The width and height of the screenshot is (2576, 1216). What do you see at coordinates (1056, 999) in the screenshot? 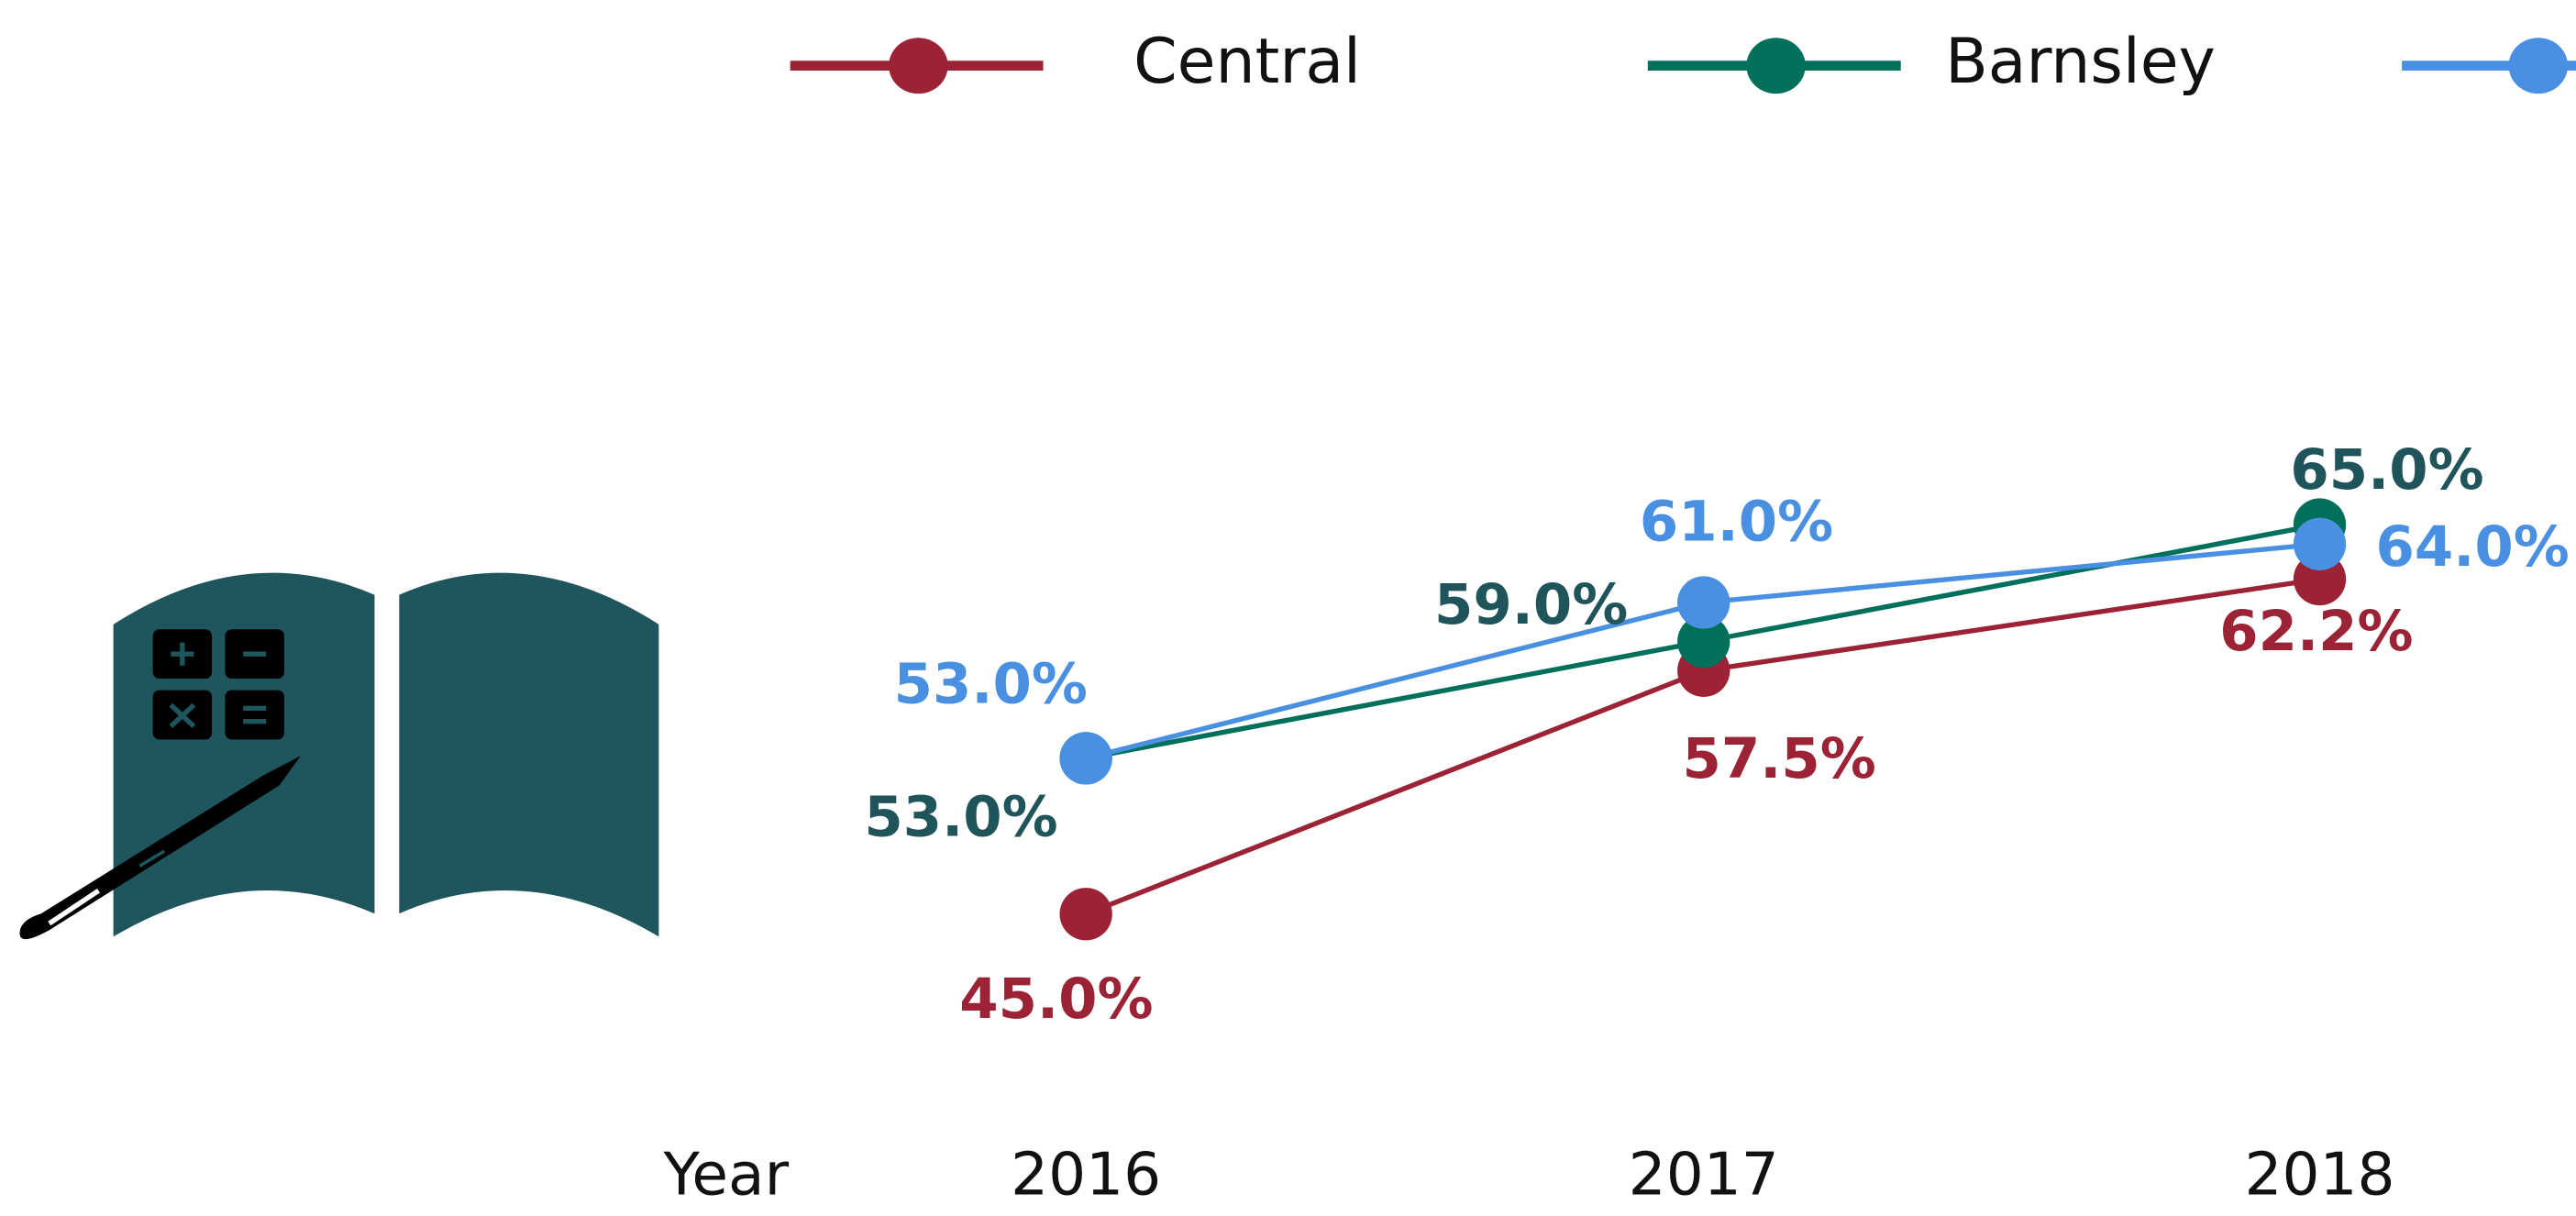
I see `data-label: 45.0%` at bounding box center [1056, 999].